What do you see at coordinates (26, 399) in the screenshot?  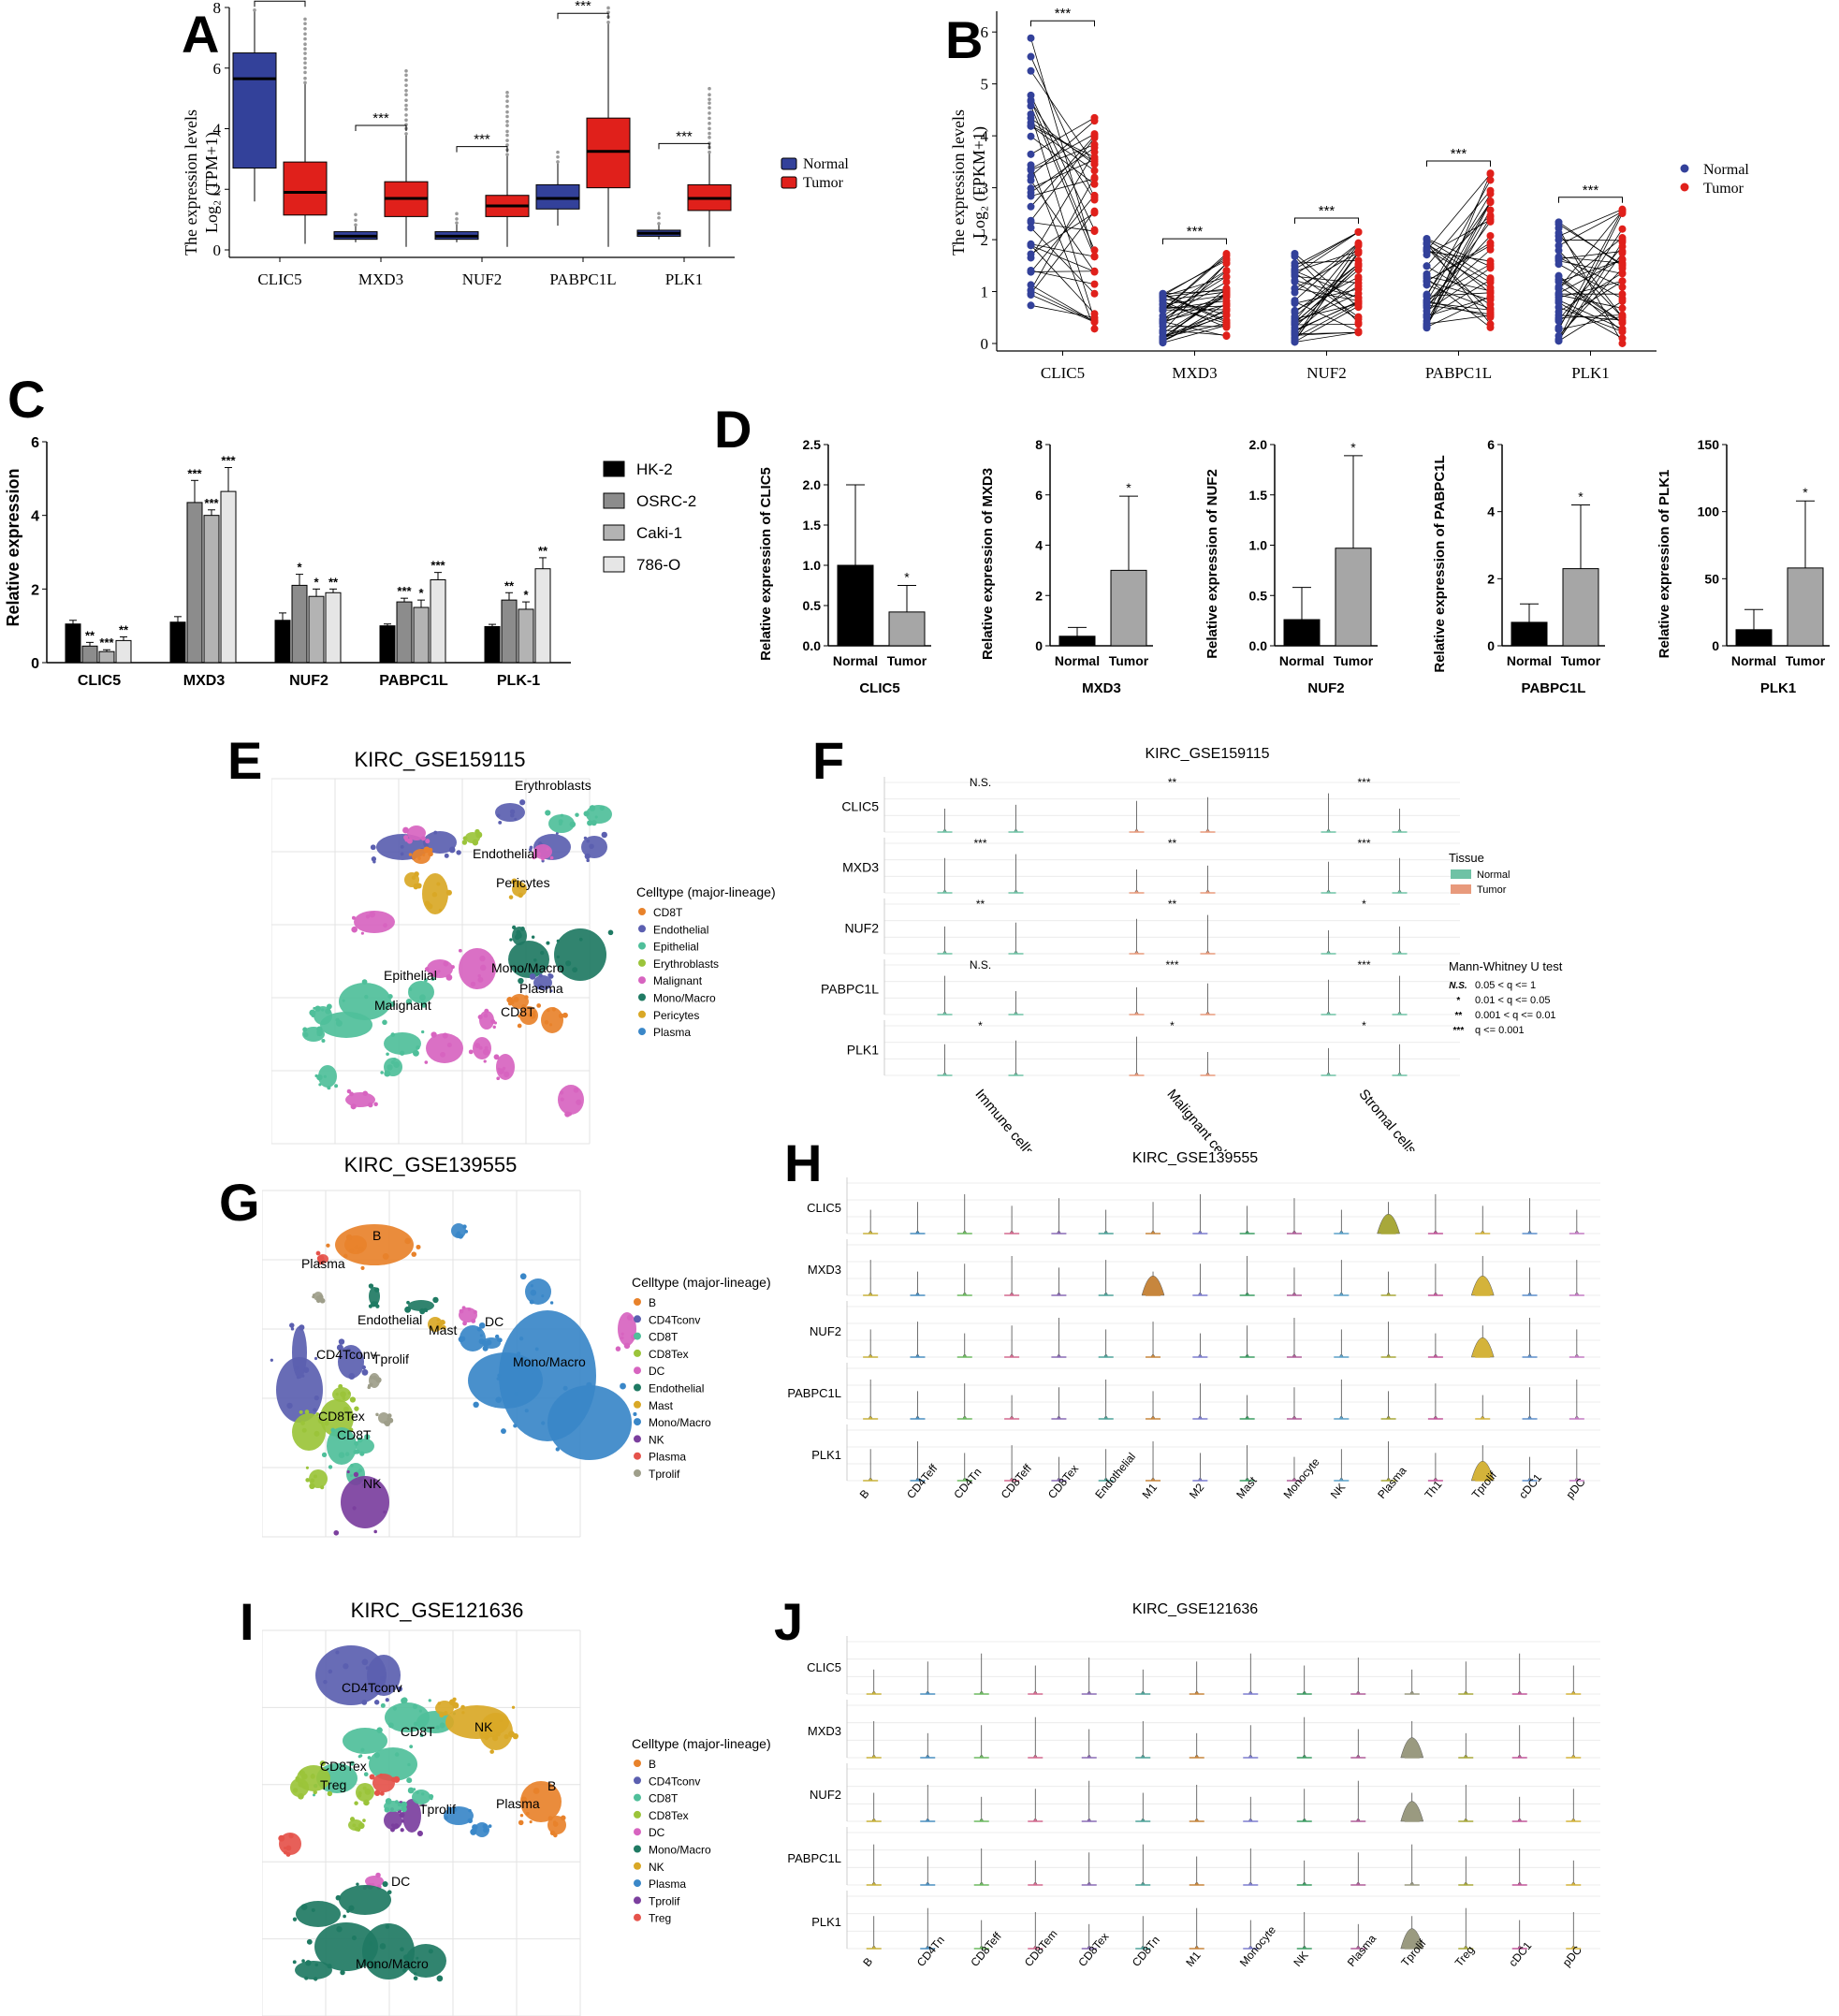 I see `panel-label-c: C` at bounding box center [26, 399].